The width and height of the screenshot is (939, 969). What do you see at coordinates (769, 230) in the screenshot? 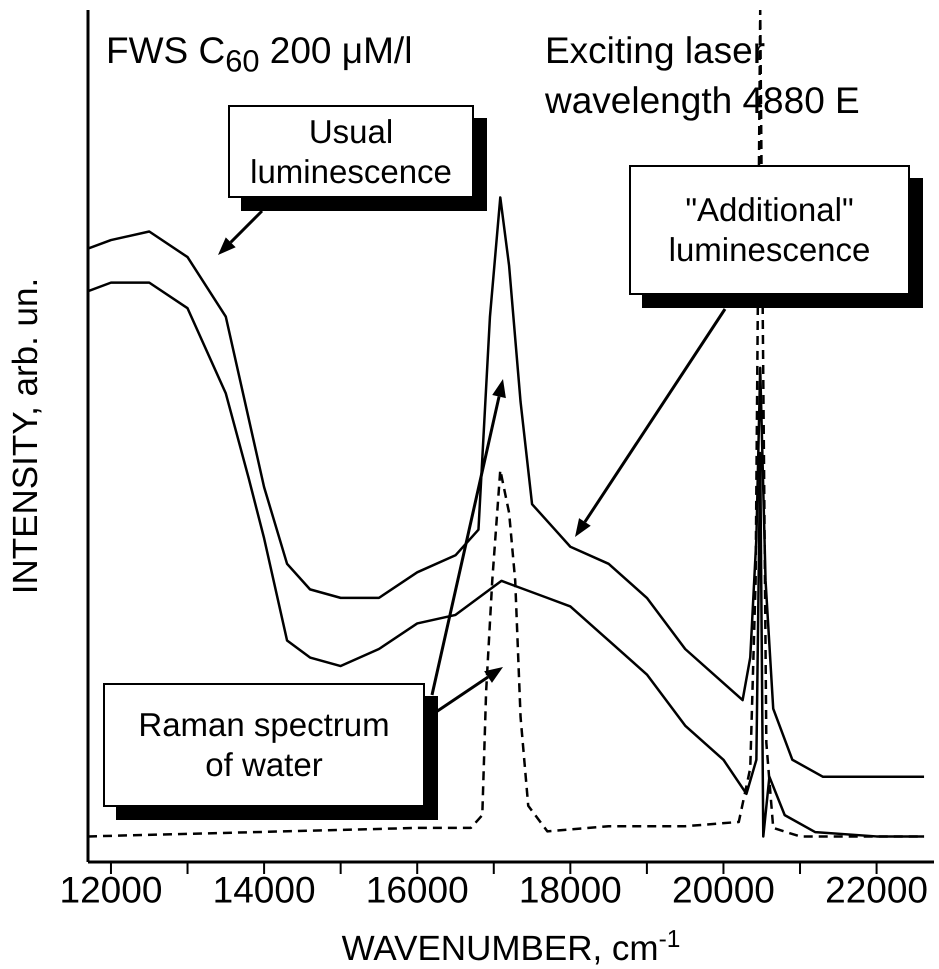
I see `annotation: "Additional" luminescence` at bounding box center [769, 230].